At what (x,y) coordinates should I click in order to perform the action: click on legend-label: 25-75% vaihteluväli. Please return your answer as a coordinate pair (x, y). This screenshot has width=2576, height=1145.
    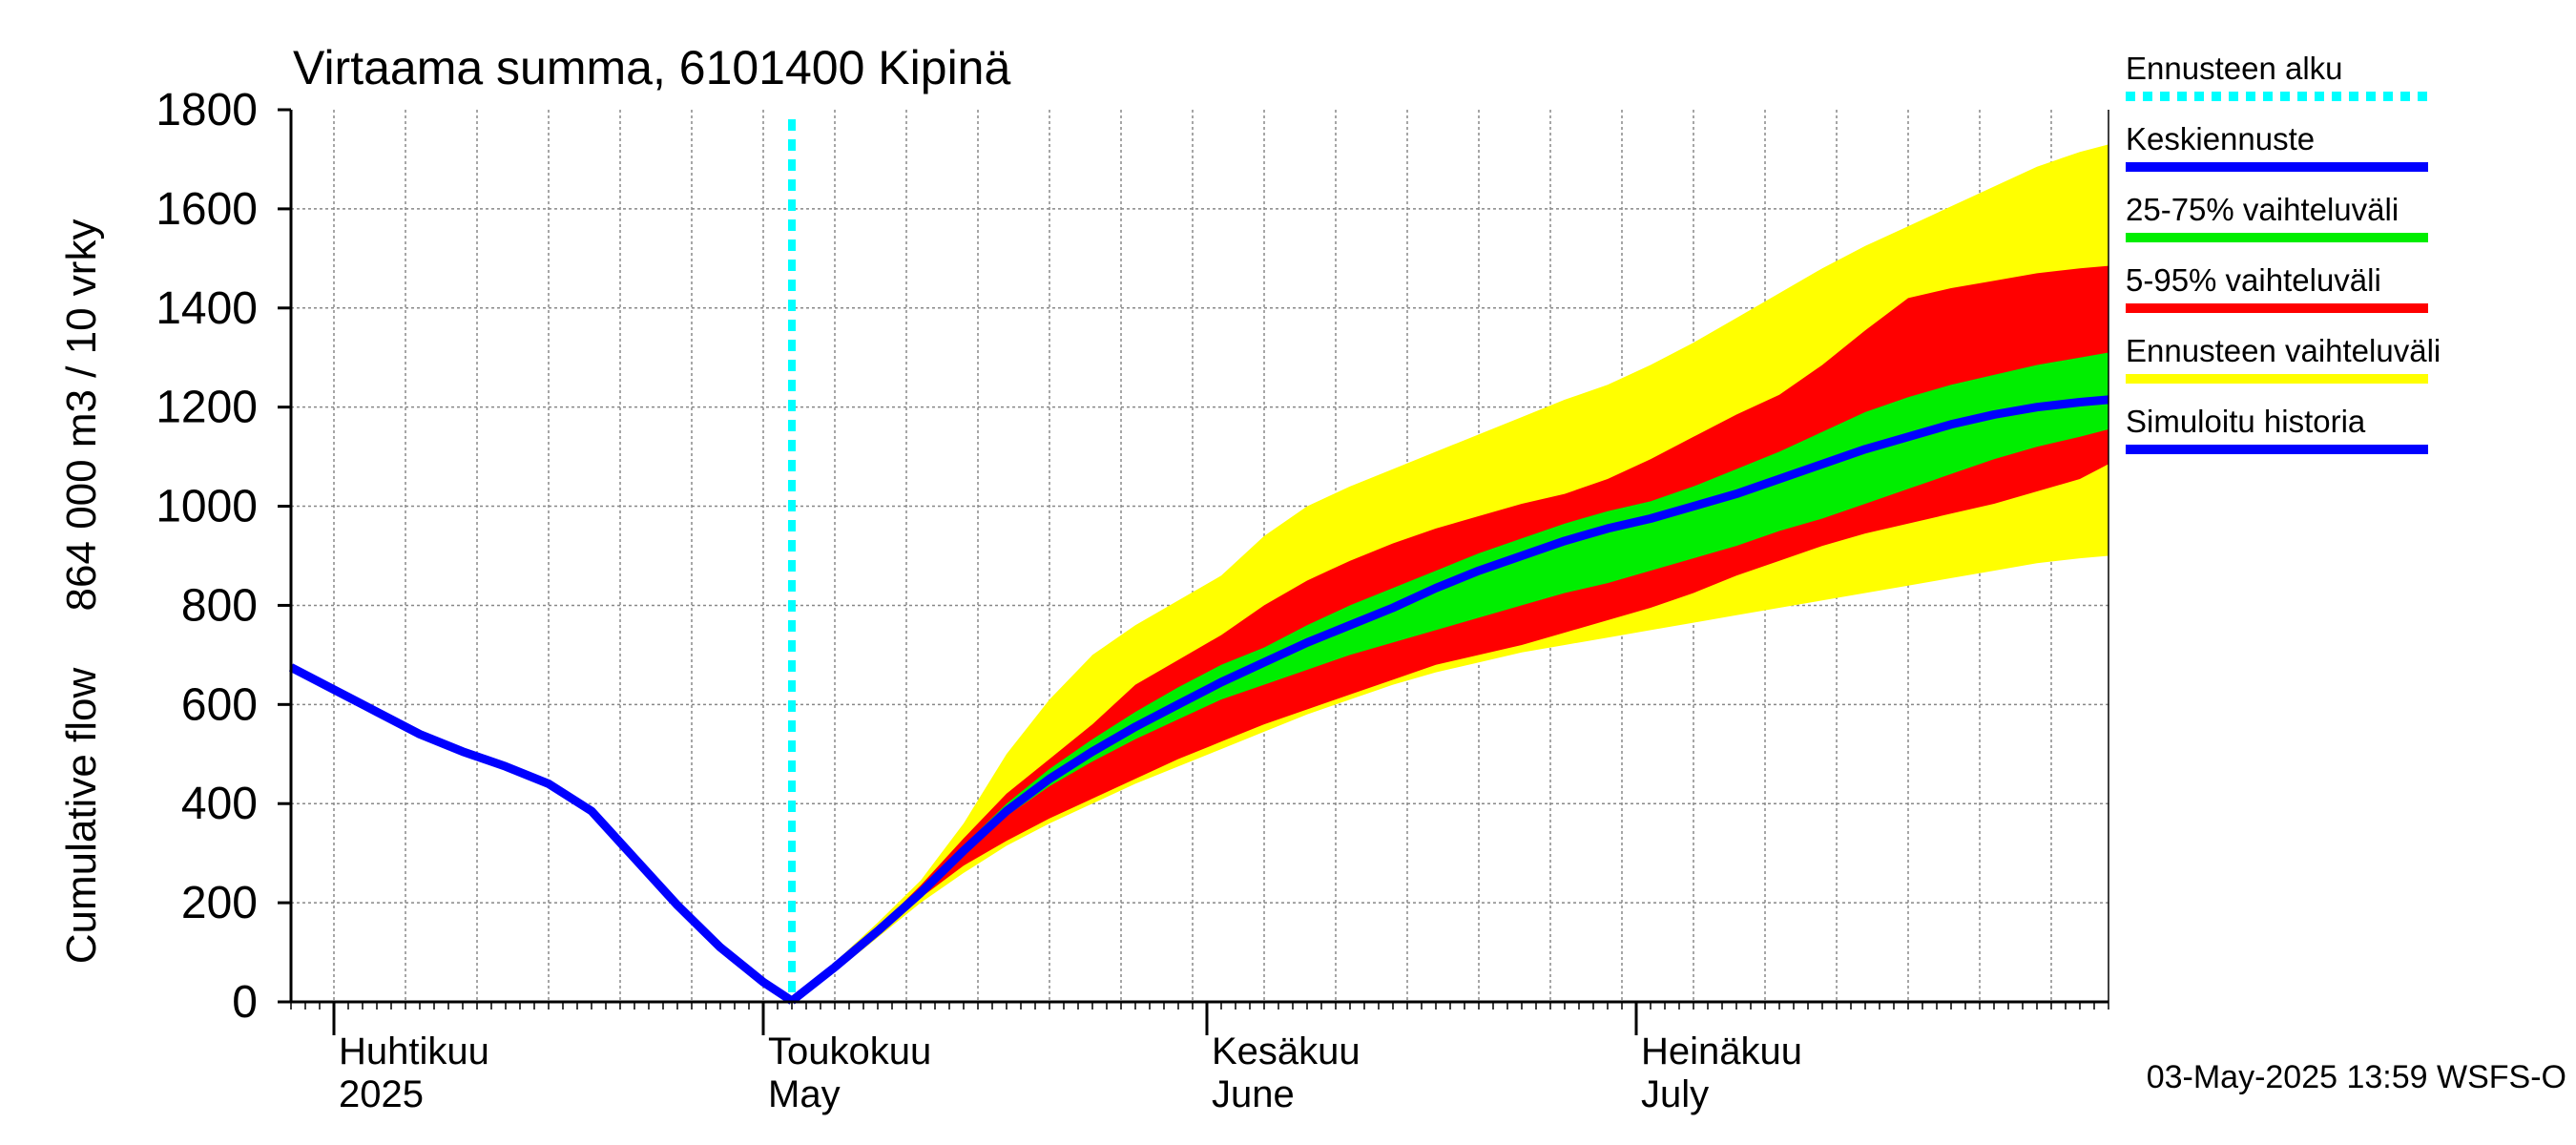
    Looking at the image, I should click on (2262, 210).